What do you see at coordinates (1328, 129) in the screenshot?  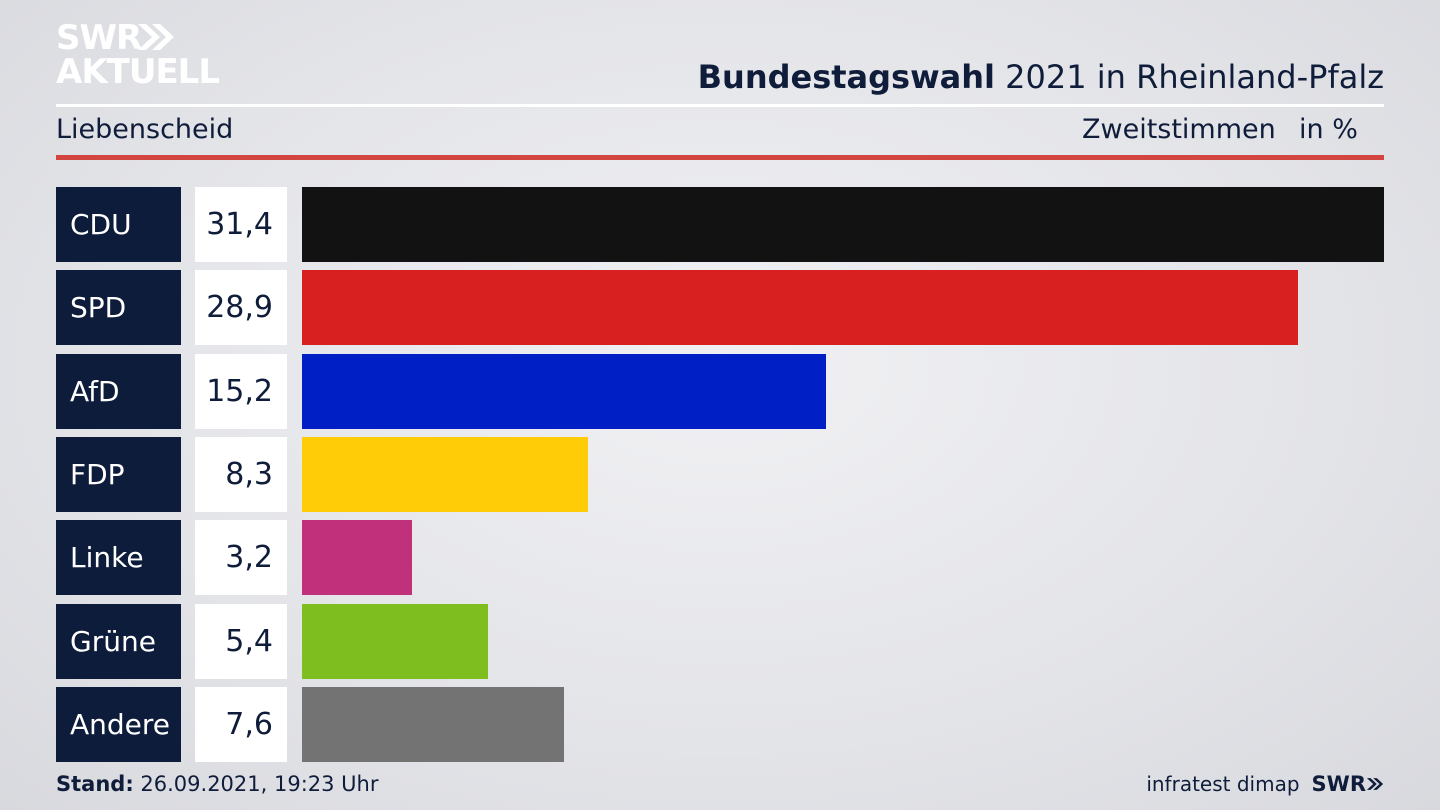 I see `unit-label: in %` at bounding box center [1328, 129].